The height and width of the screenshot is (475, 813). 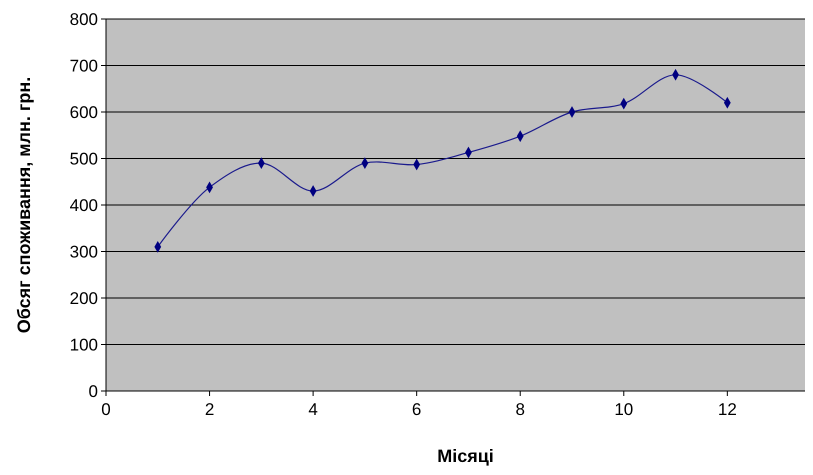 I want to click on x-tick-label: 8, so click(x=520, y=409).